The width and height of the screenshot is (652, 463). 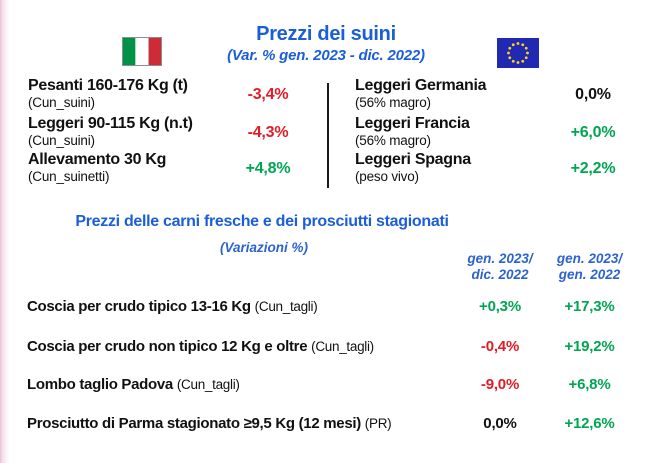 I want to click on price-row-germania: Leggeri Germania (56% magro) 0,0%, so click(x=502, y=94).